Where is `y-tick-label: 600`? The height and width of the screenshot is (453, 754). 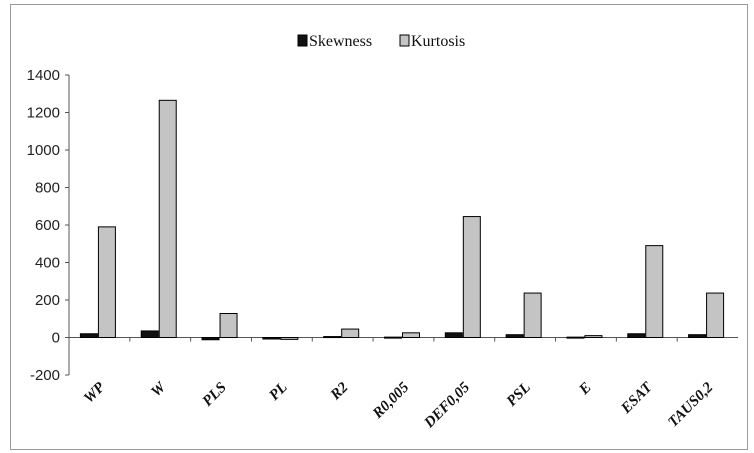 y-tick-label: 600 is located at coordinates (47, 225).